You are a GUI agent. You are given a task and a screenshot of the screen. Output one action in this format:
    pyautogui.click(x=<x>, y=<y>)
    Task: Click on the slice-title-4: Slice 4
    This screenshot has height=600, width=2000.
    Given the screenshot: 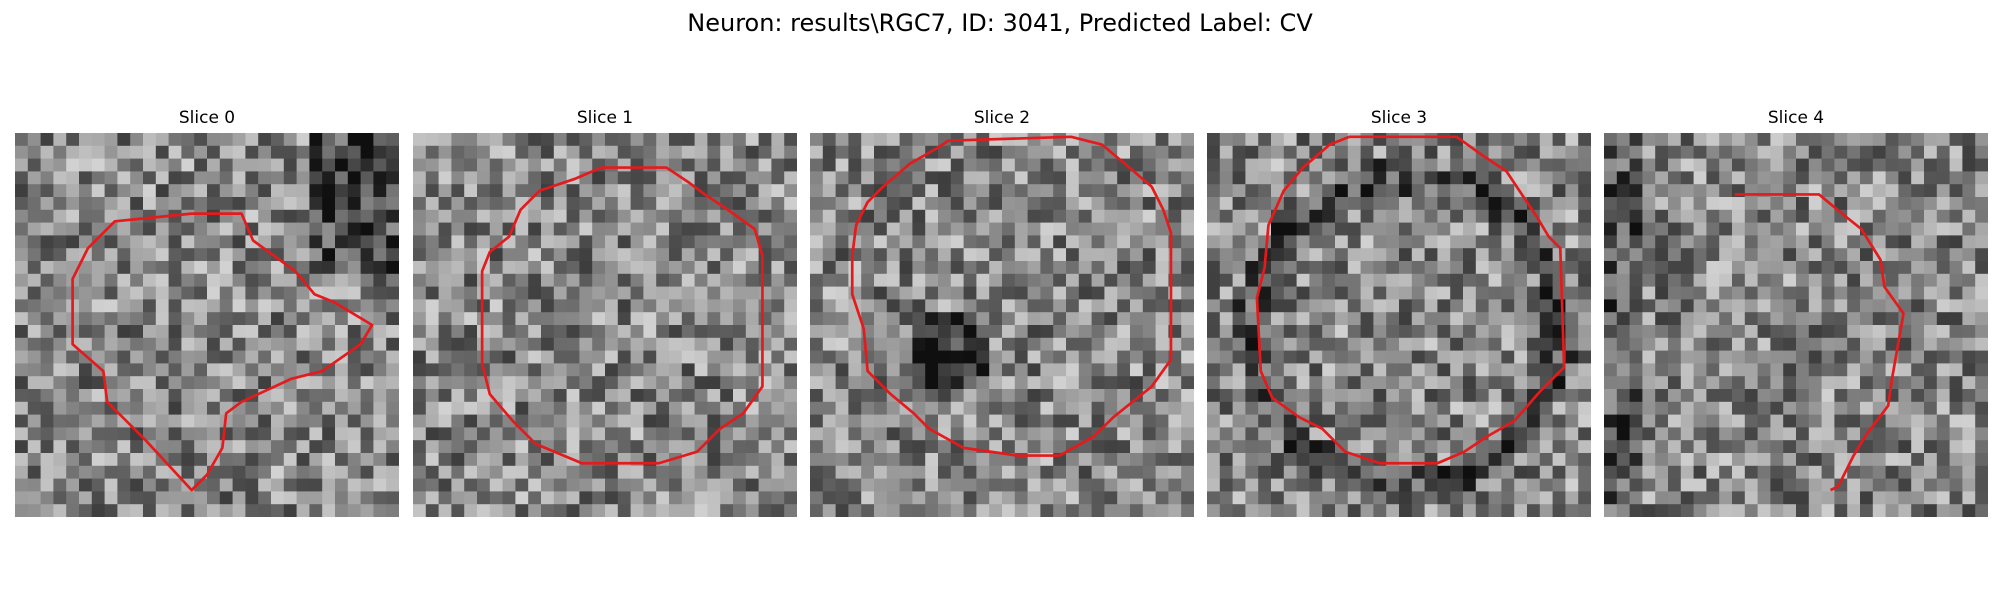 What is the action you would take?
    pyautogui.click(x=1796, y=118)
    